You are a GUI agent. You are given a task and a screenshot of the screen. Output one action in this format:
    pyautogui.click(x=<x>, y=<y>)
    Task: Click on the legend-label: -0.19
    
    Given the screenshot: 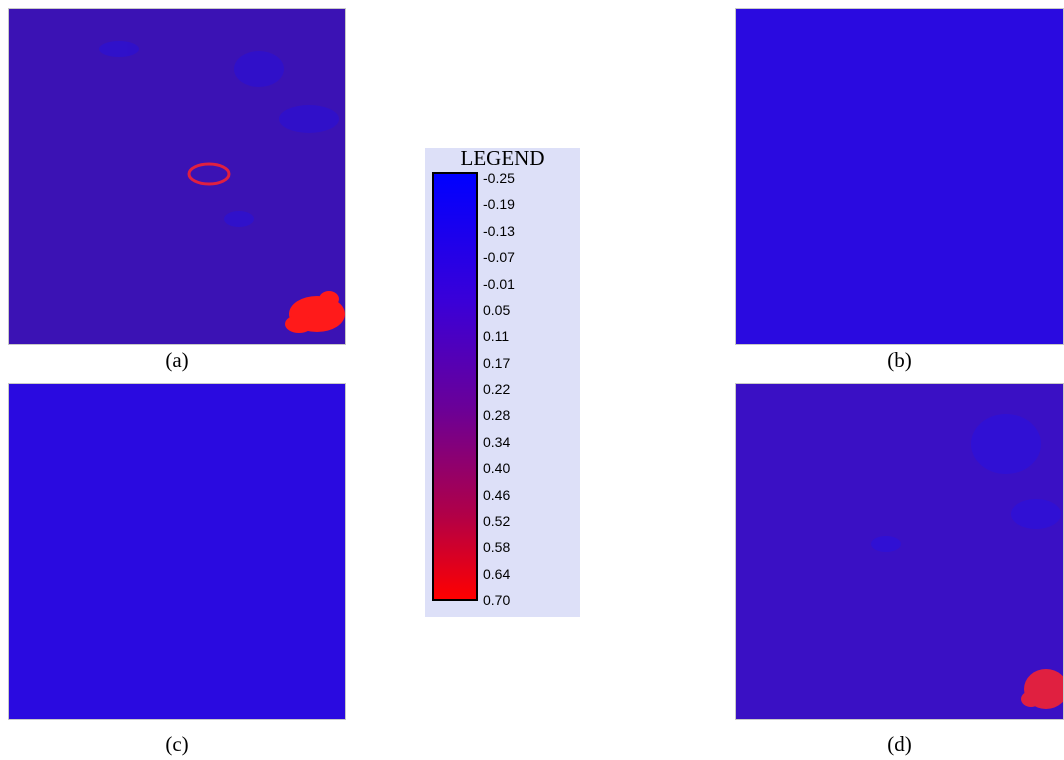 What is the action you would take?
    pyautogui.click(x=499, y=204)
    